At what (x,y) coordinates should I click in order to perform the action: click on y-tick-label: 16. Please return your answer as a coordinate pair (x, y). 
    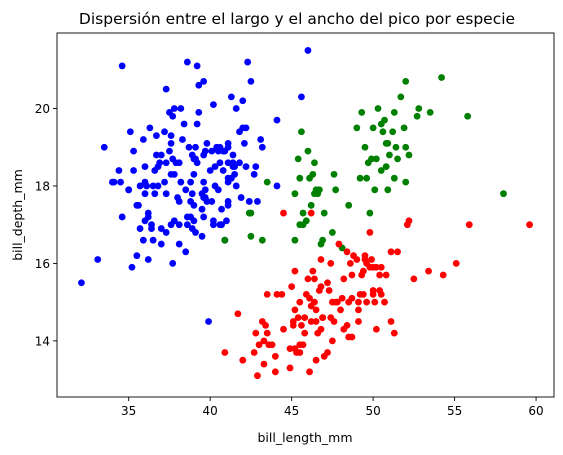
    Looking at the image, I should click on (42, 264).